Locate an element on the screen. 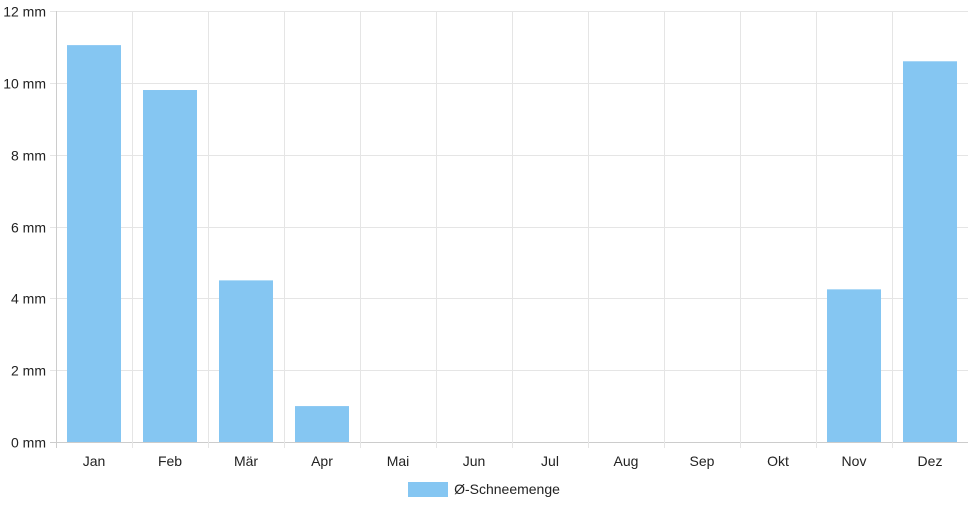 The image size is (968, 508). x-tick-label: Nov is located at coordinates (854, 461).